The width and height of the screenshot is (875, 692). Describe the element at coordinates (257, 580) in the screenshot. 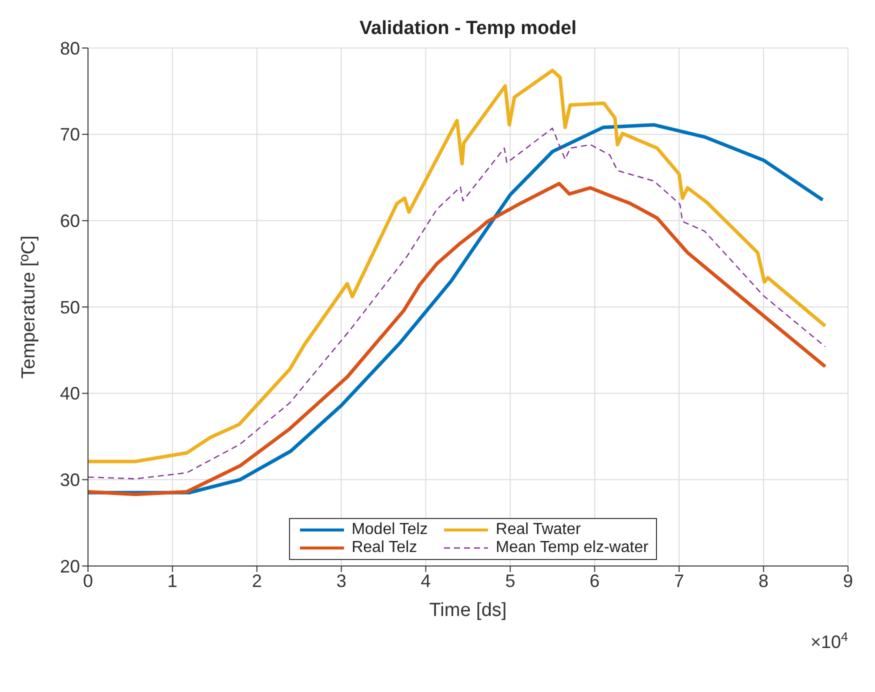

I see `x-tick-label: 2` at that location.